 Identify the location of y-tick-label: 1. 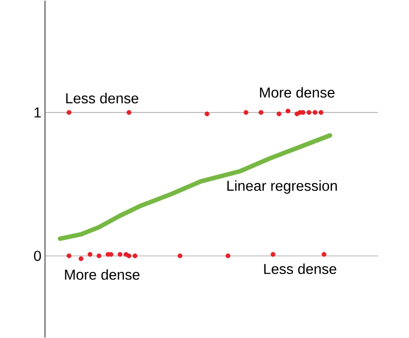
(37, 112).